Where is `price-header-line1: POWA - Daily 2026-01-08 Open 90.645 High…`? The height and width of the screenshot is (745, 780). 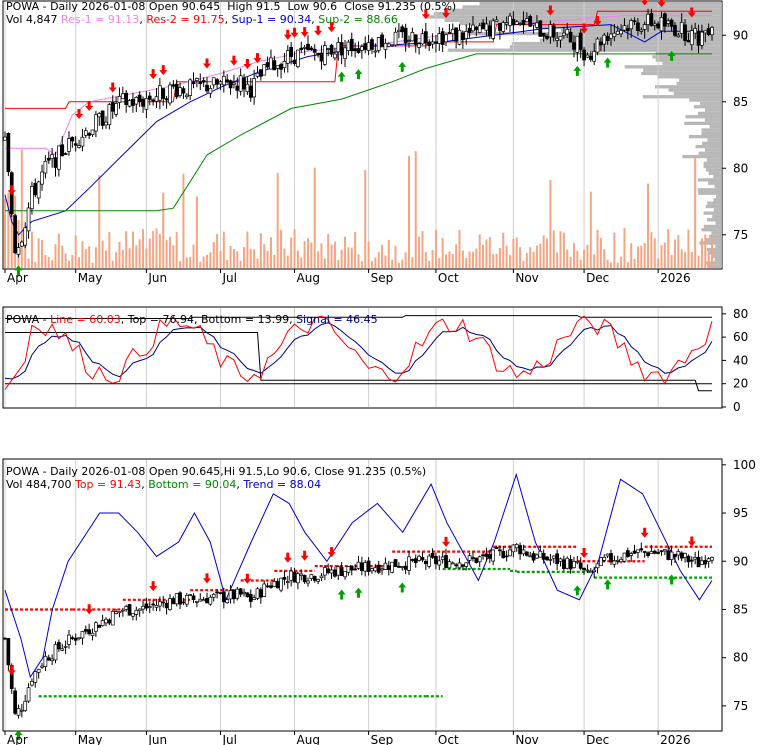
price-header-line1: POWA - Daily 2026-01-08 Open 90.645 High… is located at coordinates (231, 6).